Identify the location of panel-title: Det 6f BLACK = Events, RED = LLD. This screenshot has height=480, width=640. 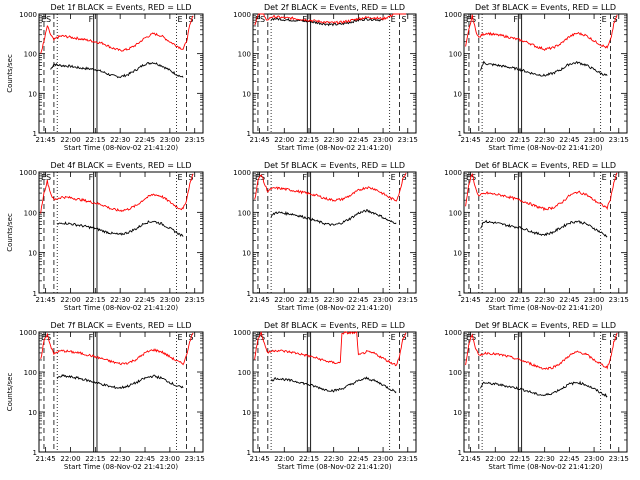
(545, 165).